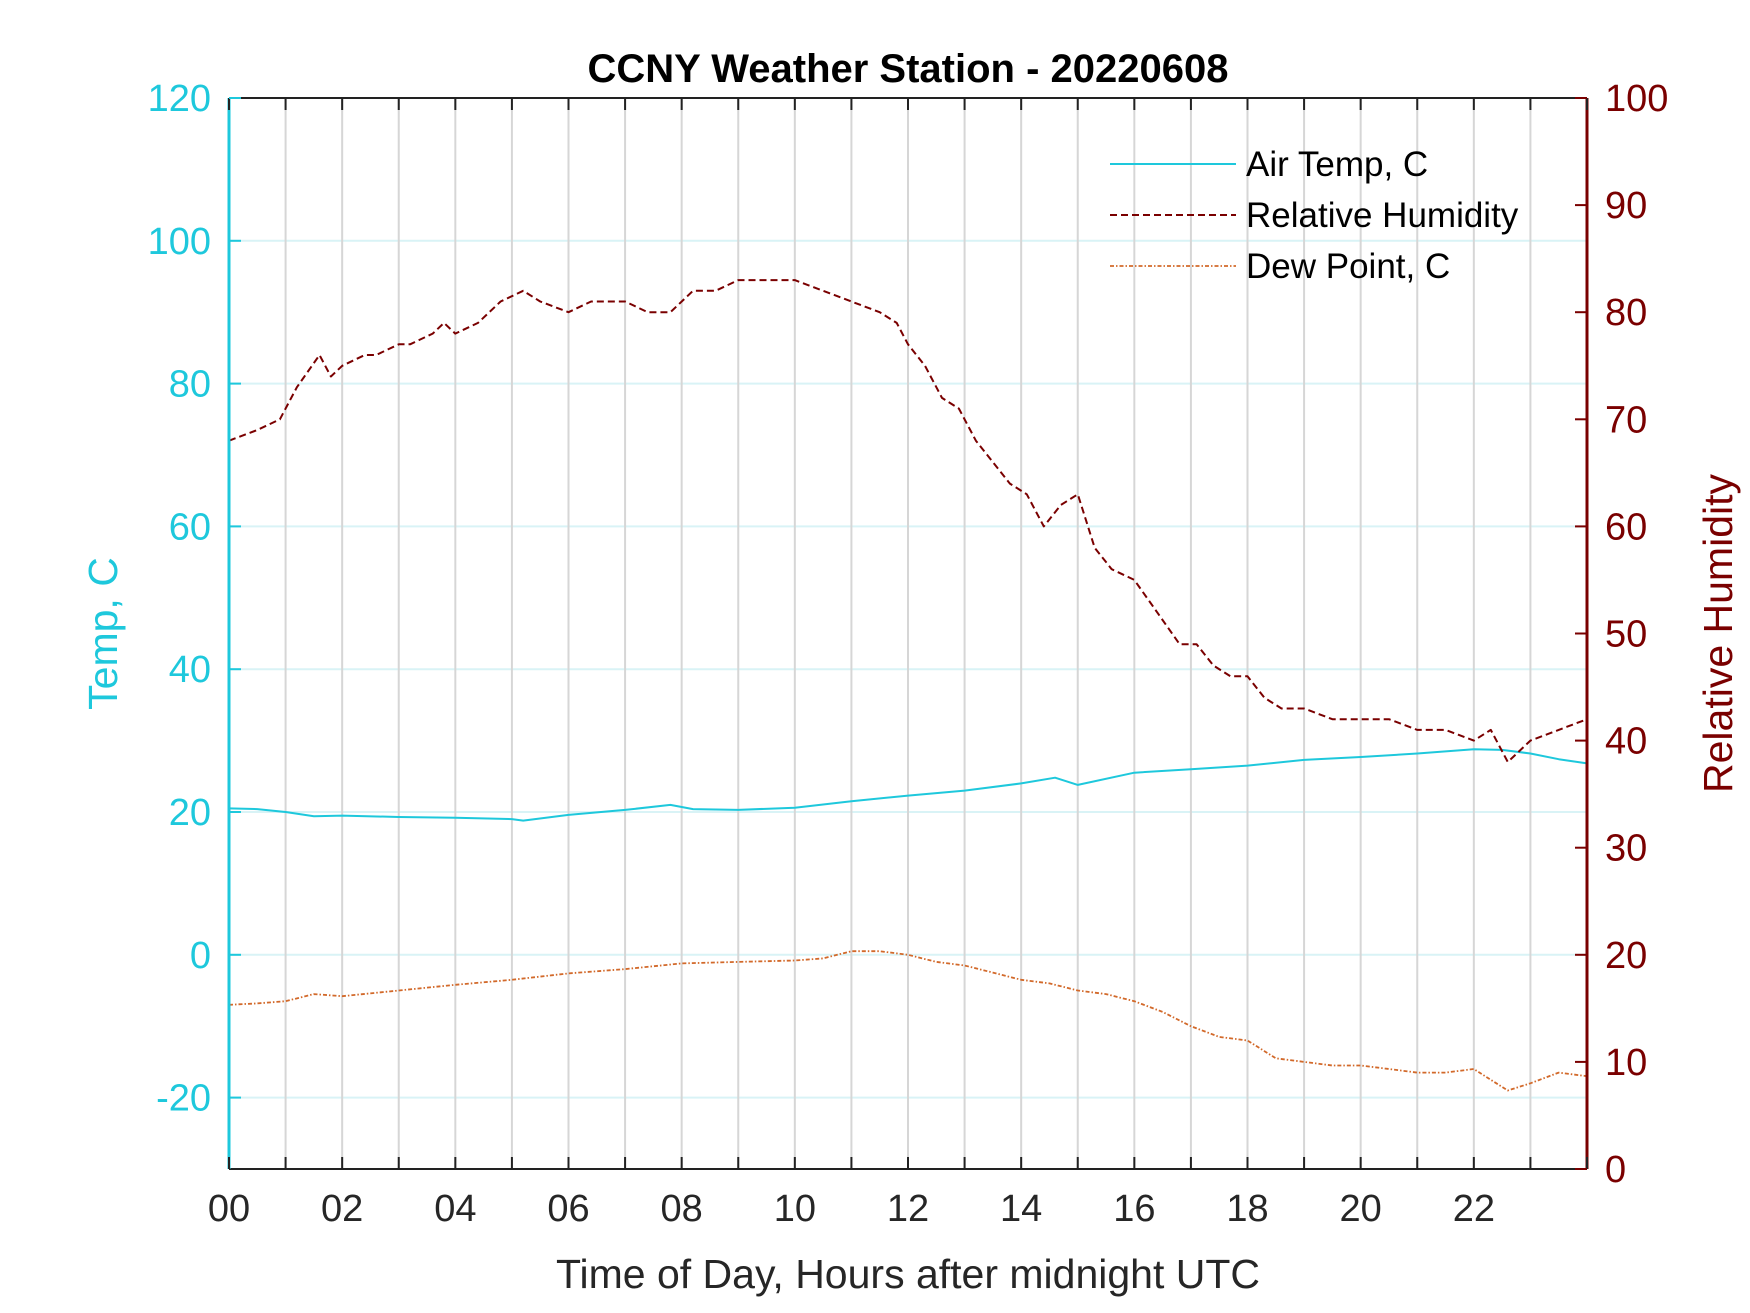  What do you see at coordinates (1626, 313) in the screenshot?
I see `y-right-tick-label: 80` at bounding box center [1626, 313].